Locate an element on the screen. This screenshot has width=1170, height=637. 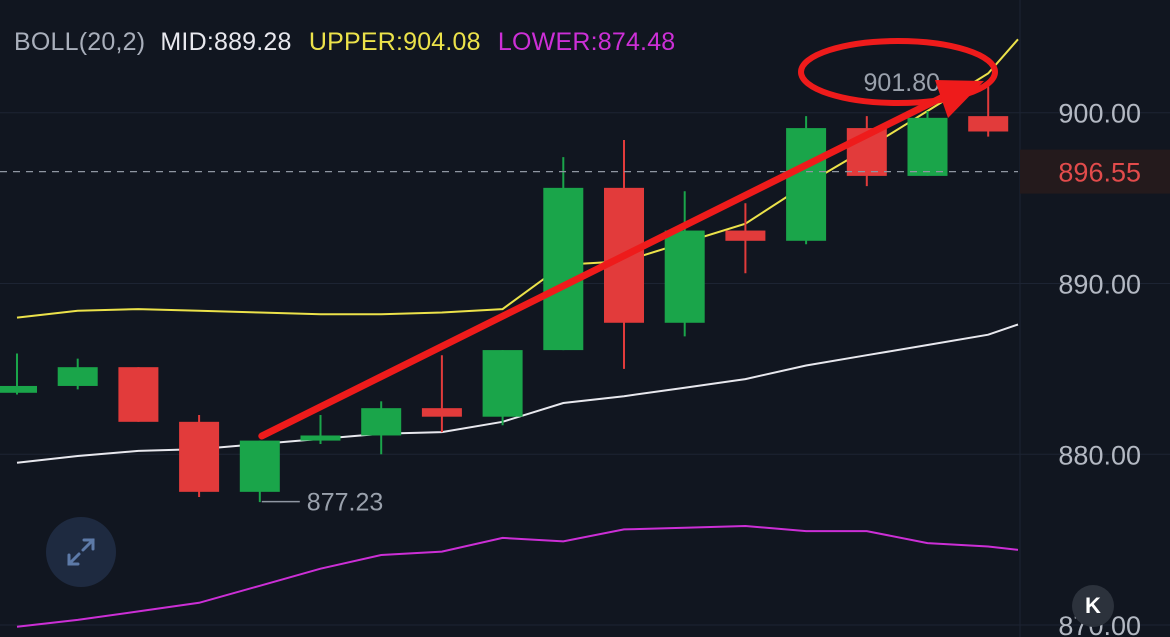
annotation-ellipse is located at coordinates (898, 72).